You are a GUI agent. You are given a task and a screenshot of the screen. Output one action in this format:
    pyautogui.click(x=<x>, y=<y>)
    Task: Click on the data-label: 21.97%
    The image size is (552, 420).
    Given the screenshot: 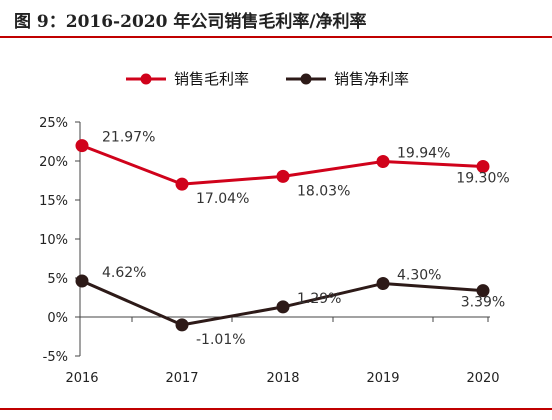 What is the action you would take?
    pyautogui.click(x=128, y=138)
    